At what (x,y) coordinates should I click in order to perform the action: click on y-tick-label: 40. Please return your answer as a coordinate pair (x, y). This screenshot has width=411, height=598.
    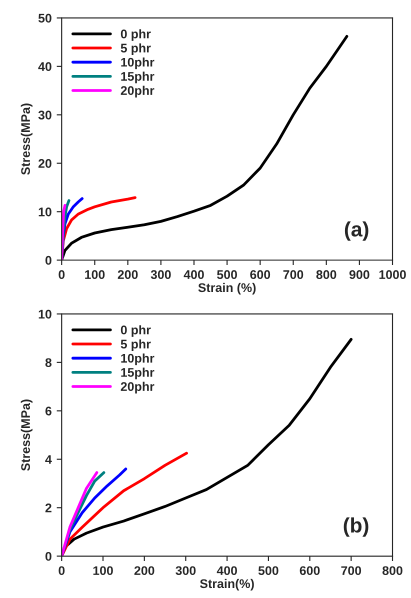
    Looking at the image, I should click on (45, 67).